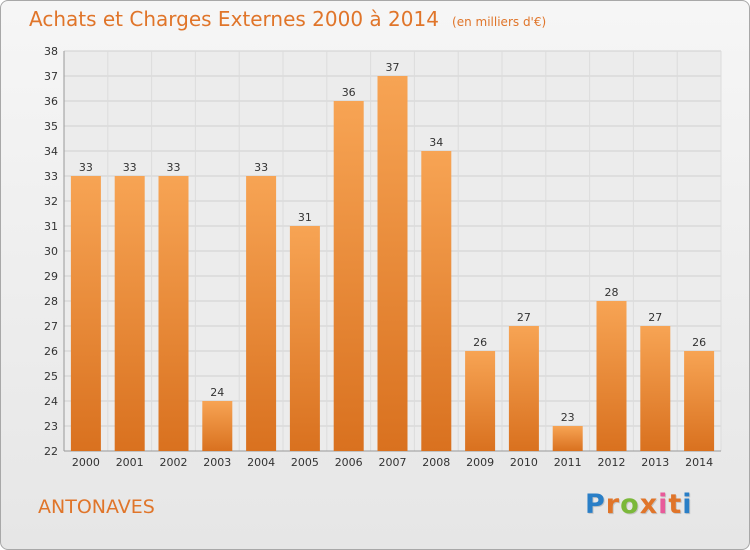 The image size is (750, 550). Describe the element at coordinates (568, 462) in the screenshot. I see `x-tick-label: 2011` at that location.